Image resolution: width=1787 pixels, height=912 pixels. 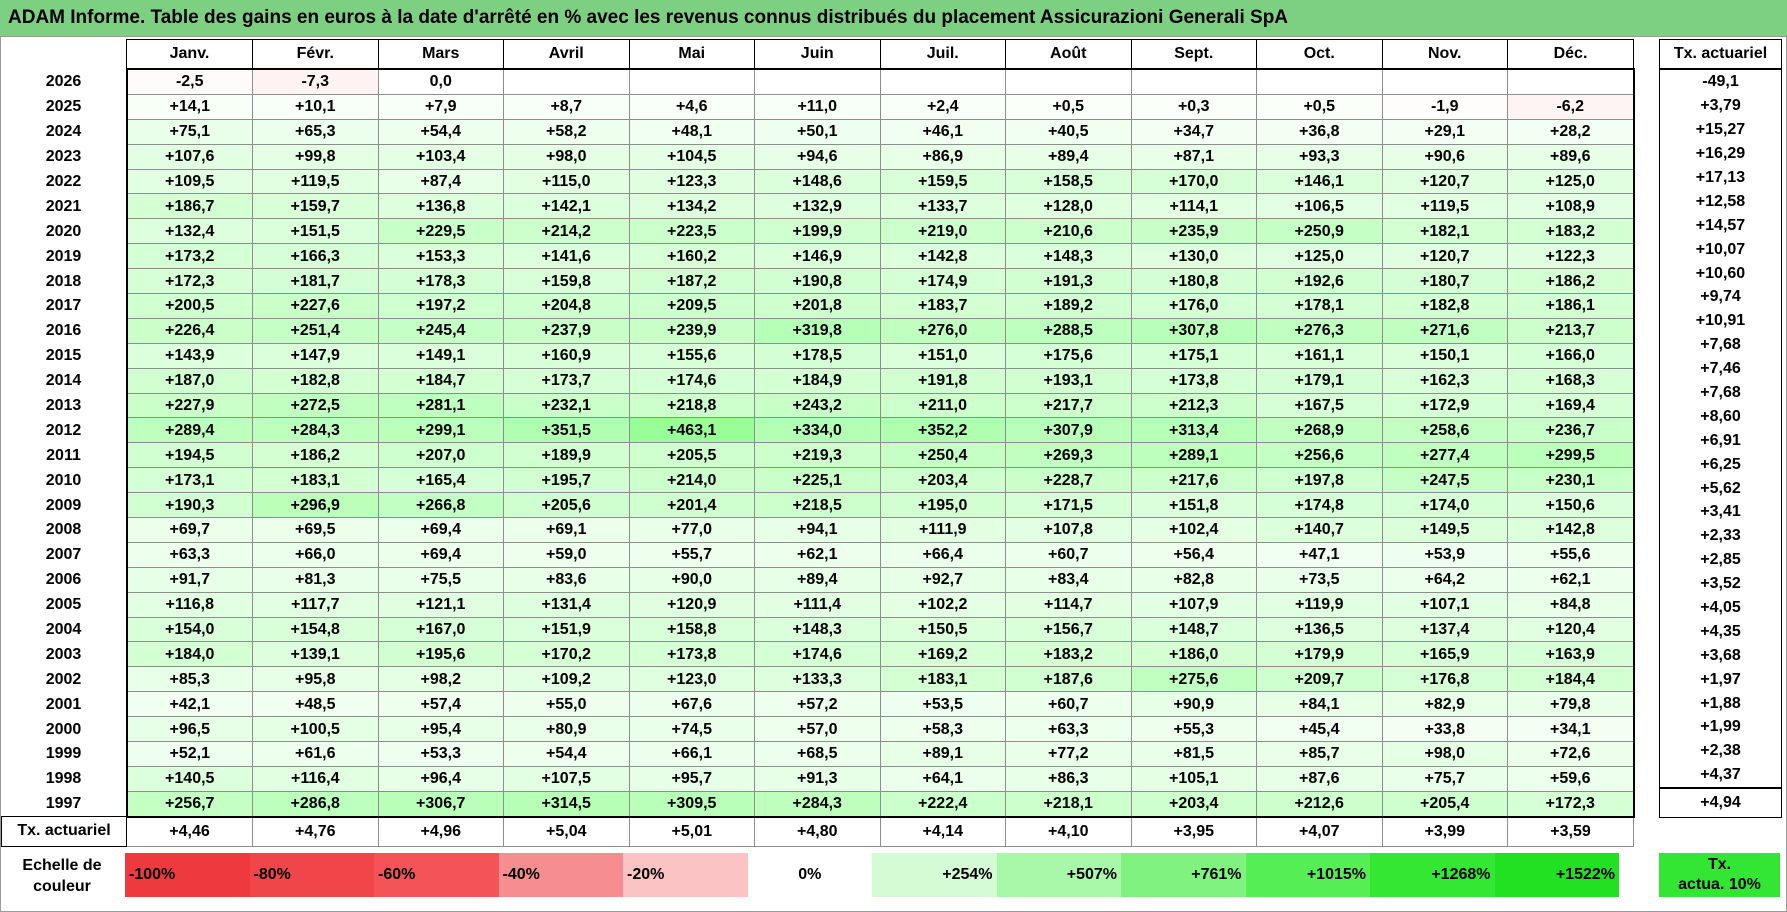 I want to click on actuarial-rate-swatch: Tx. actua. 10%, so click(x=1719, y=875).